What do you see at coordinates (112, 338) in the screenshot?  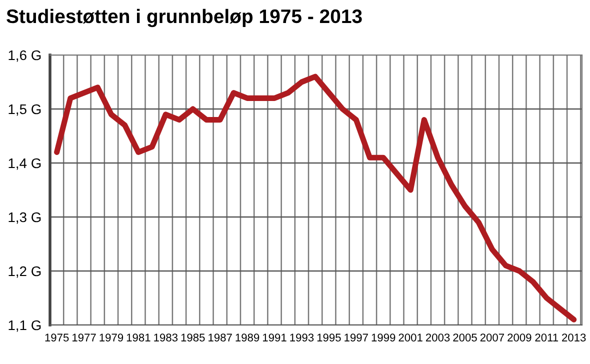 I see `x-tick-label: 1979` at bounding box center [112, 338].